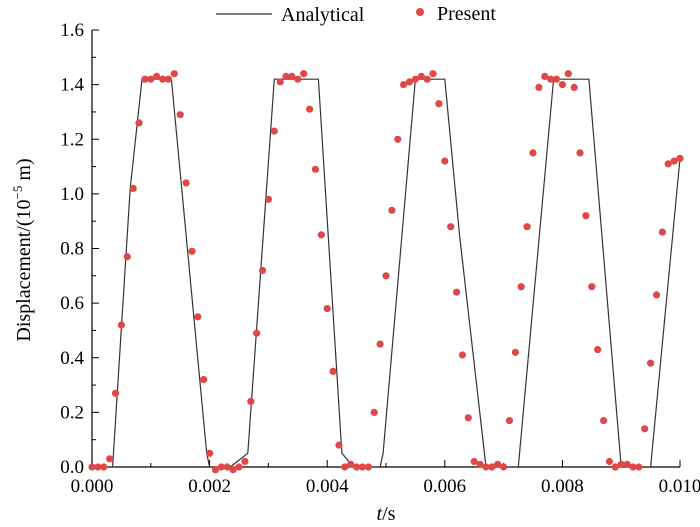  Describe the element at coordinates (24, 171) in the screenshot. I see `y-axis-title-suffix: m)` at that location.